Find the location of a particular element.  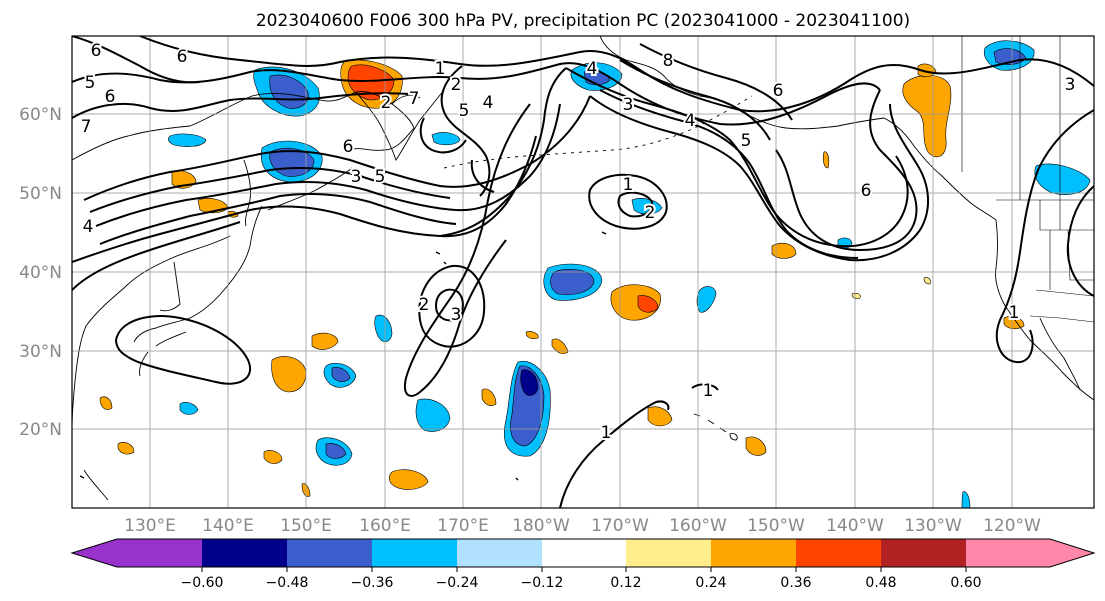

colorbar-tick-label: 0.60 is located at coordinates (965, 583).